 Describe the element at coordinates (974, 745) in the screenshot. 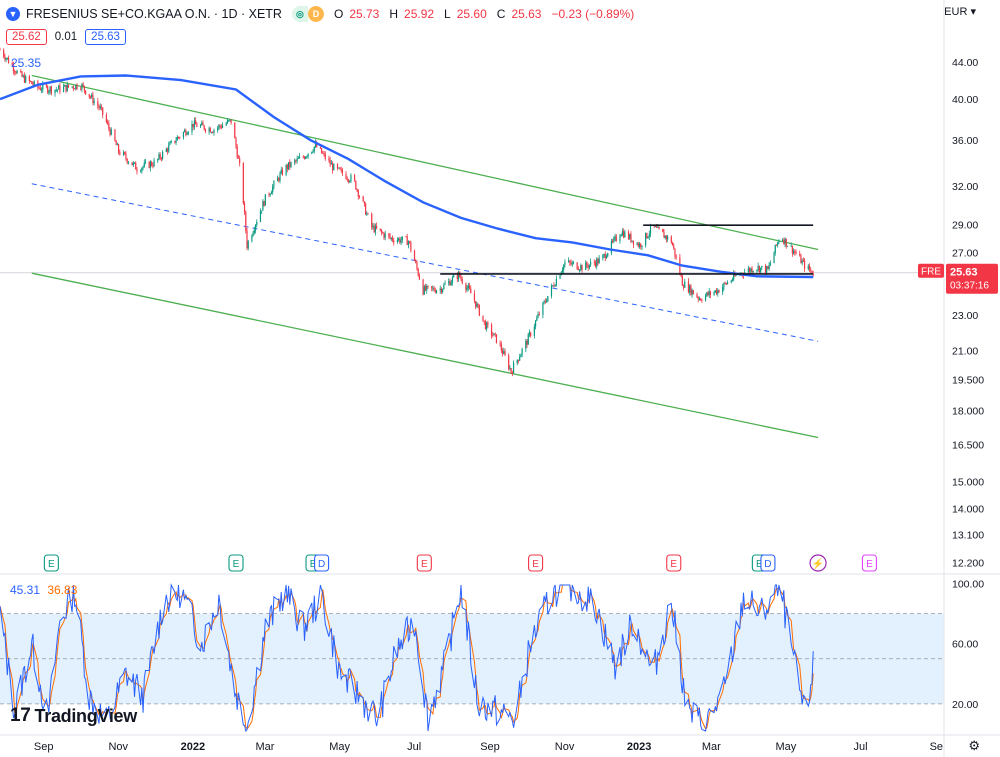

I see `gear-icon: ⚙` at that location.